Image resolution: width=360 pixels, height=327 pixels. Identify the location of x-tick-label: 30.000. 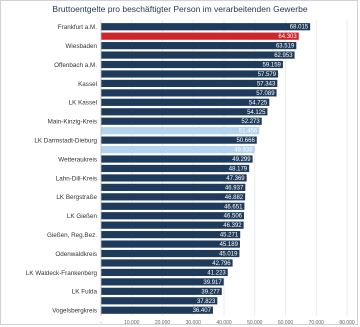
(194, 323).